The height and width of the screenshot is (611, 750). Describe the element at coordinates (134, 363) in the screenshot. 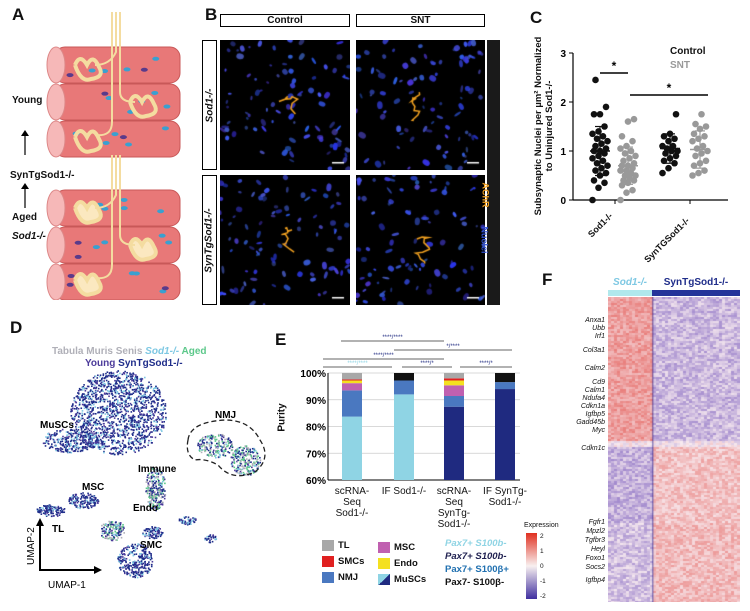

I see `d-legend-line2: Young SynTgSod1-/-` at that location.